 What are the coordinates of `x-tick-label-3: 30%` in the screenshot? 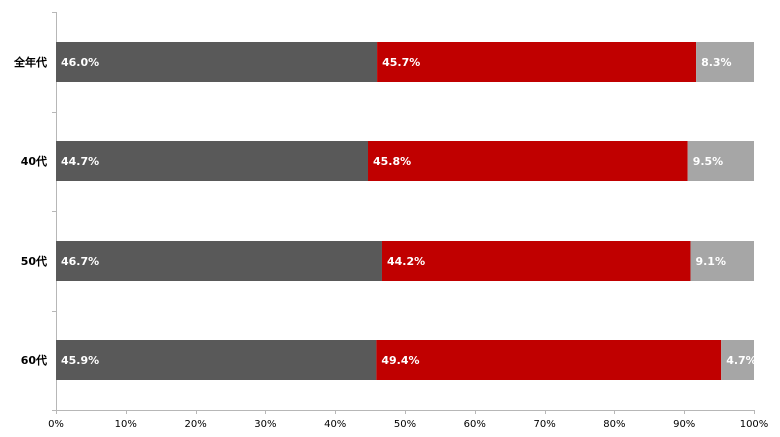 It's located at (265, 424).